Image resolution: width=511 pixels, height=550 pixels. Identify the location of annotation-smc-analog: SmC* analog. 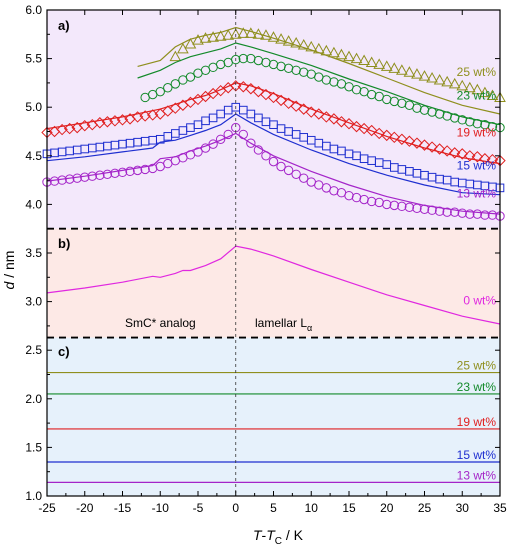
(160, 323).